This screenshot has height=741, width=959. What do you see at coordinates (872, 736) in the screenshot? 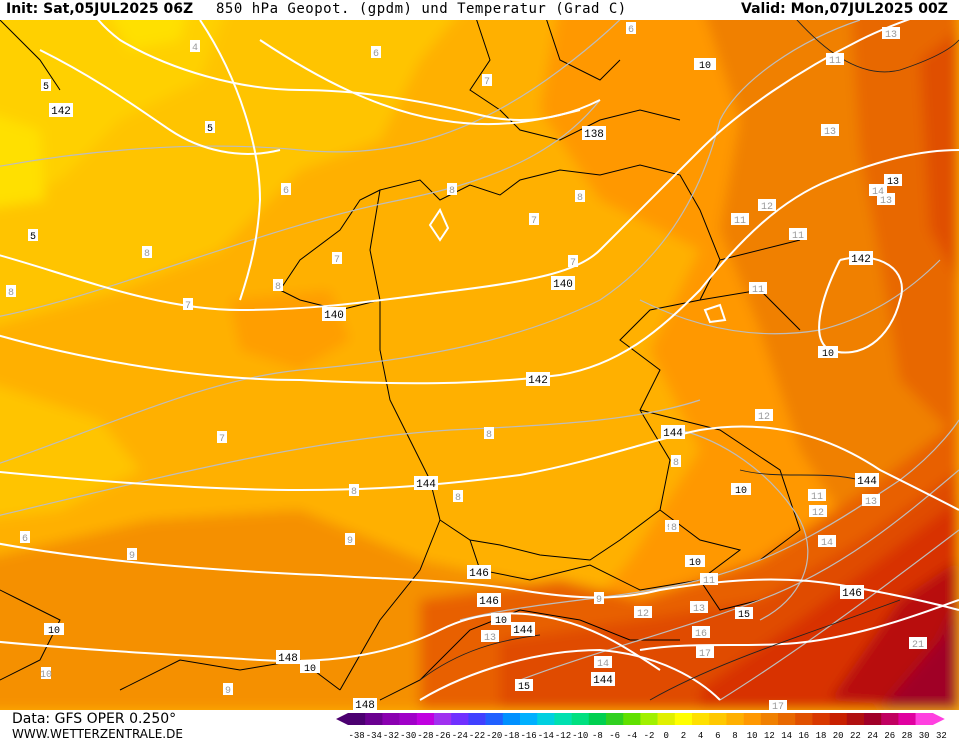
I see `legend-tick-label: 24` at bounding box center [872, 736].